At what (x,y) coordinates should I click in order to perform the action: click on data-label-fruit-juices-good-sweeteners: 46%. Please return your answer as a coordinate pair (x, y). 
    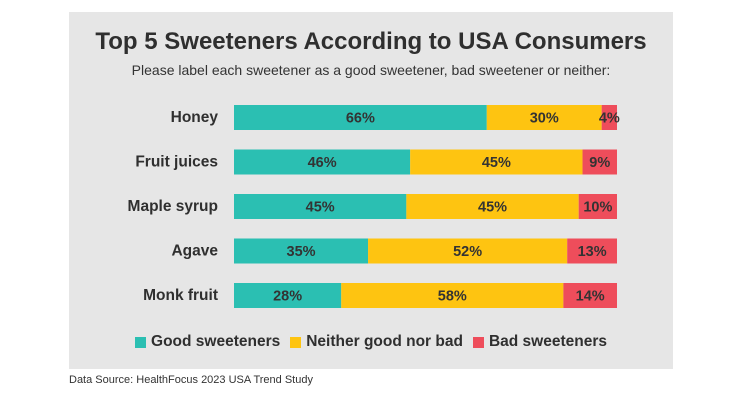
    Looking at the image, I should click on (322, 163).